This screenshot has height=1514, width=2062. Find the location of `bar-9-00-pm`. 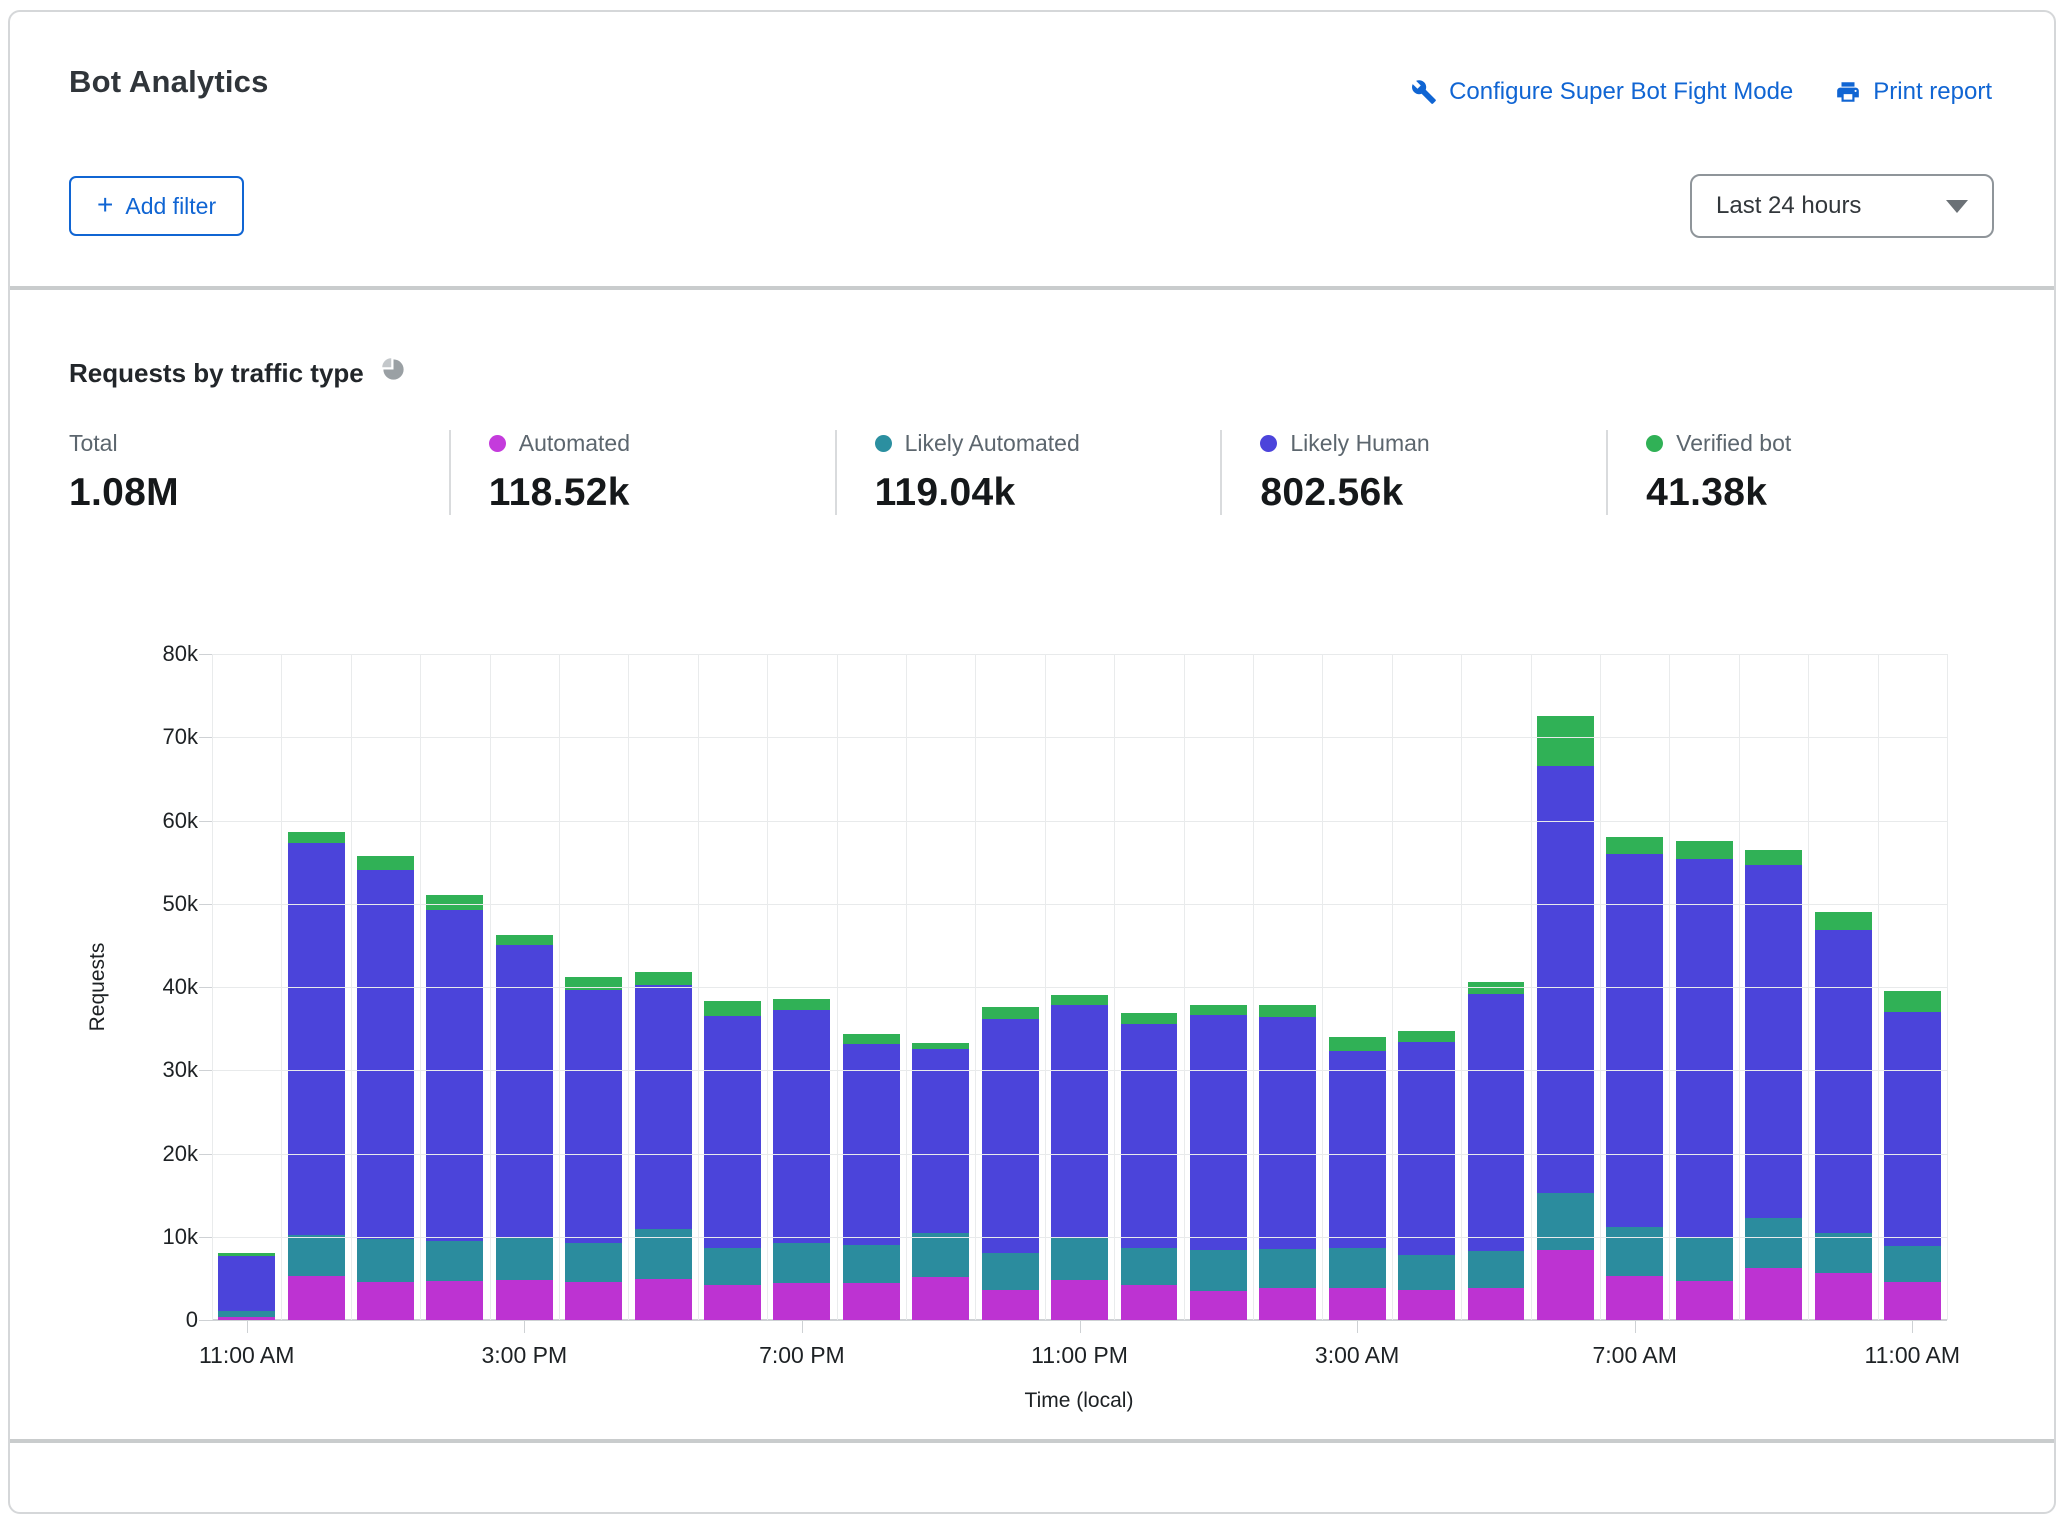

bar-9-00-pm is located at coordinates (941, 1181).